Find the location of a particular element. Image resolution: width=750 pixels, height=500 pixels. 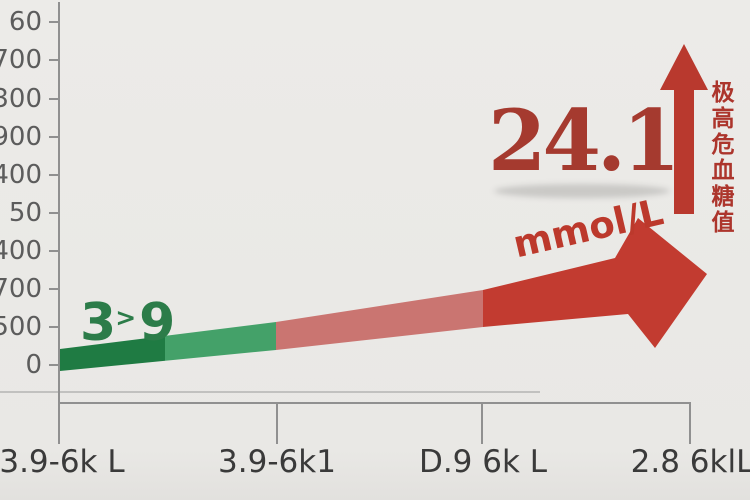

greater-than-sign: > is located at coordinates (126, 317).